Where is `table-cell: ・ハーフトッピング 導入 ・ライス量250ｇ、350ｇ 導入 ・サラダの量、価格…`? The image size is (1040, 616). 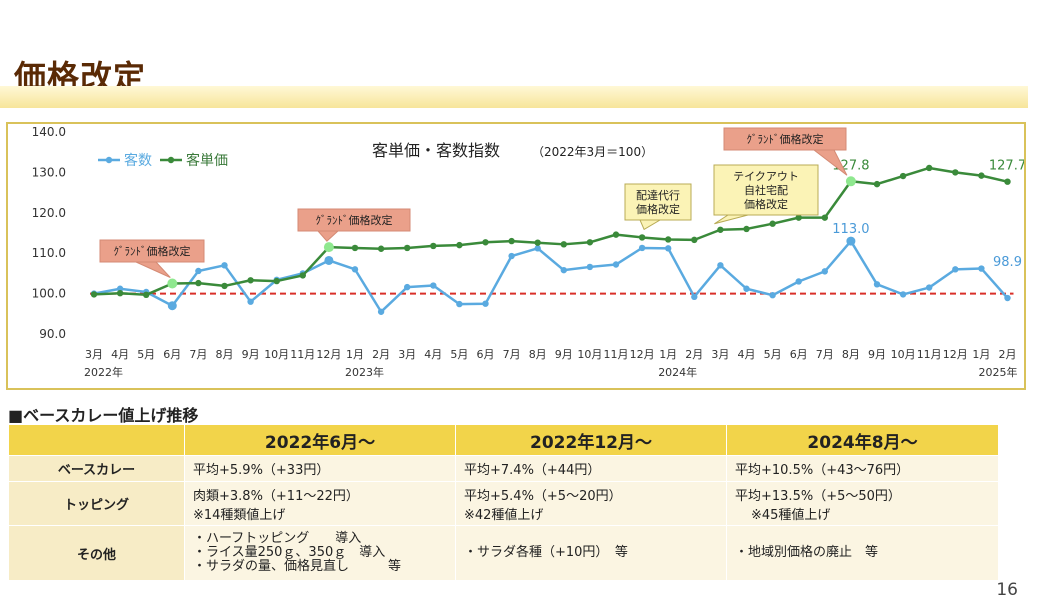 table-cell: ・ハーフトッピング 導入 ・ライス量250ｇ、350ｇ 導入 ・サラダの量、価格… is located at coordinates (320, 553).